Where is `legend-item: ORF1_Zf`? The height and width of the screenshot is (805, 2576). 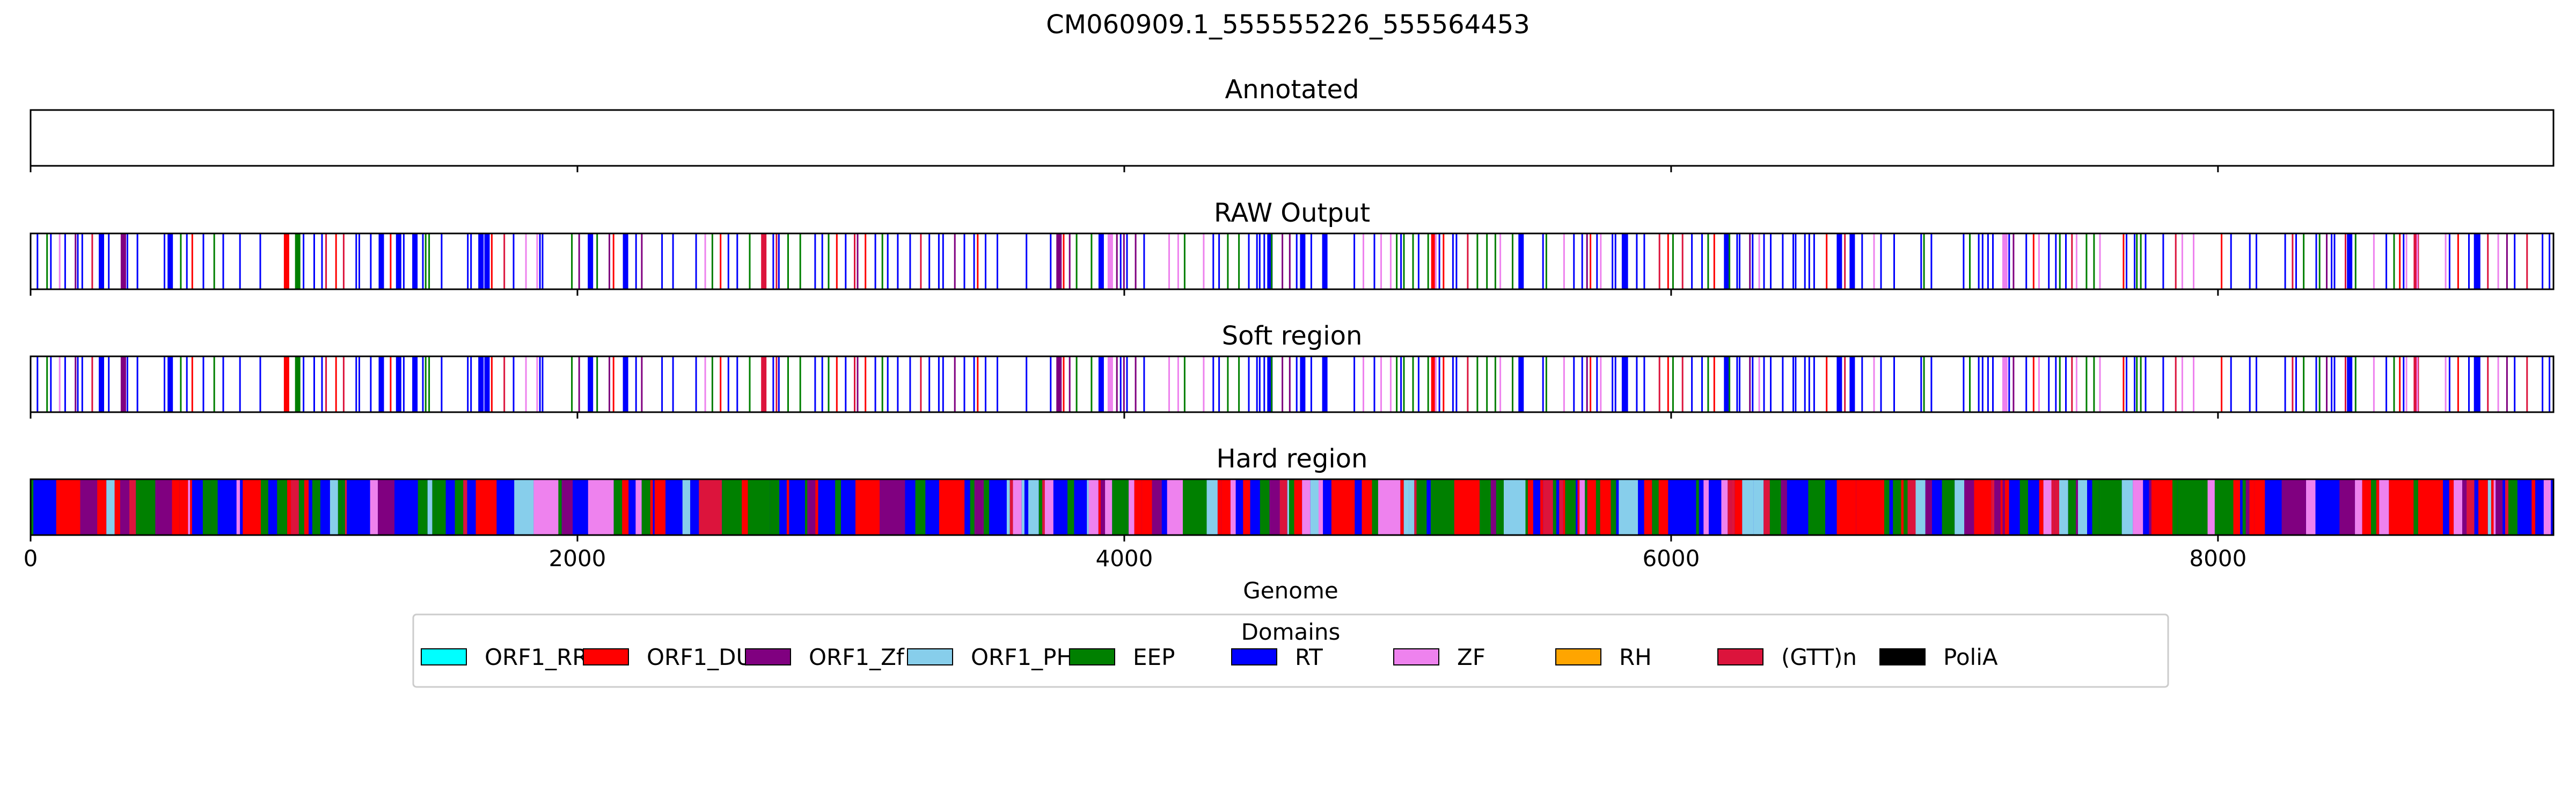 legend-item: ORF1_Zf is located at coordinates (825, 657).